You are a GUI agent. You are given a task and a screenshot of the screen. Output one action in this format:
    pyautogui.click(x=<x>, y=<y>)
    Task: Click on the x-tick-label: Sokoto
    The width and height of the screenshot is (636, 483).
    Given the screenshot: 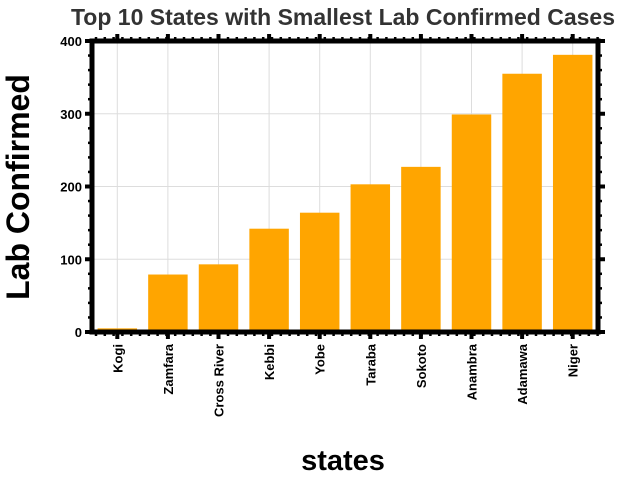 What is the action you would take?
    pyautogui.click(x=421, y=366)
    